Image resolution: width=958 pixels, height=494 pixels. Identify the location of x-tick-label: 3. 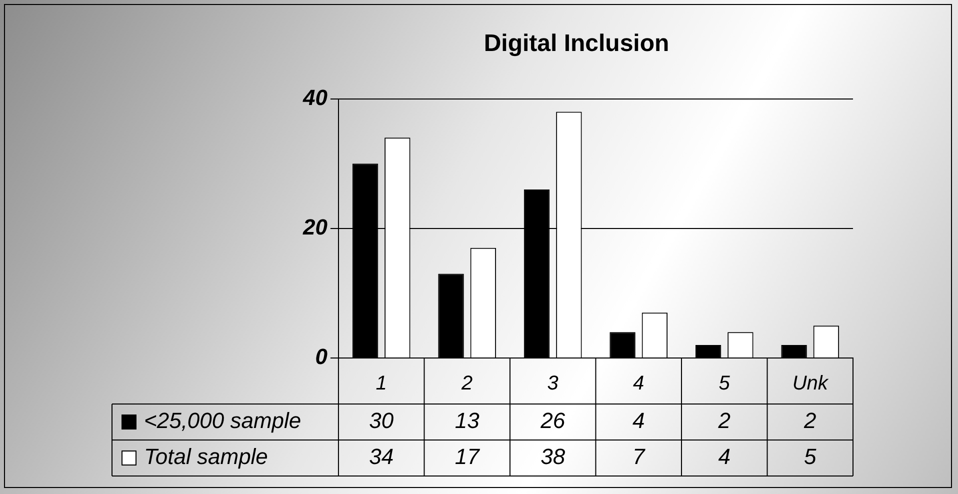
(552, 383).